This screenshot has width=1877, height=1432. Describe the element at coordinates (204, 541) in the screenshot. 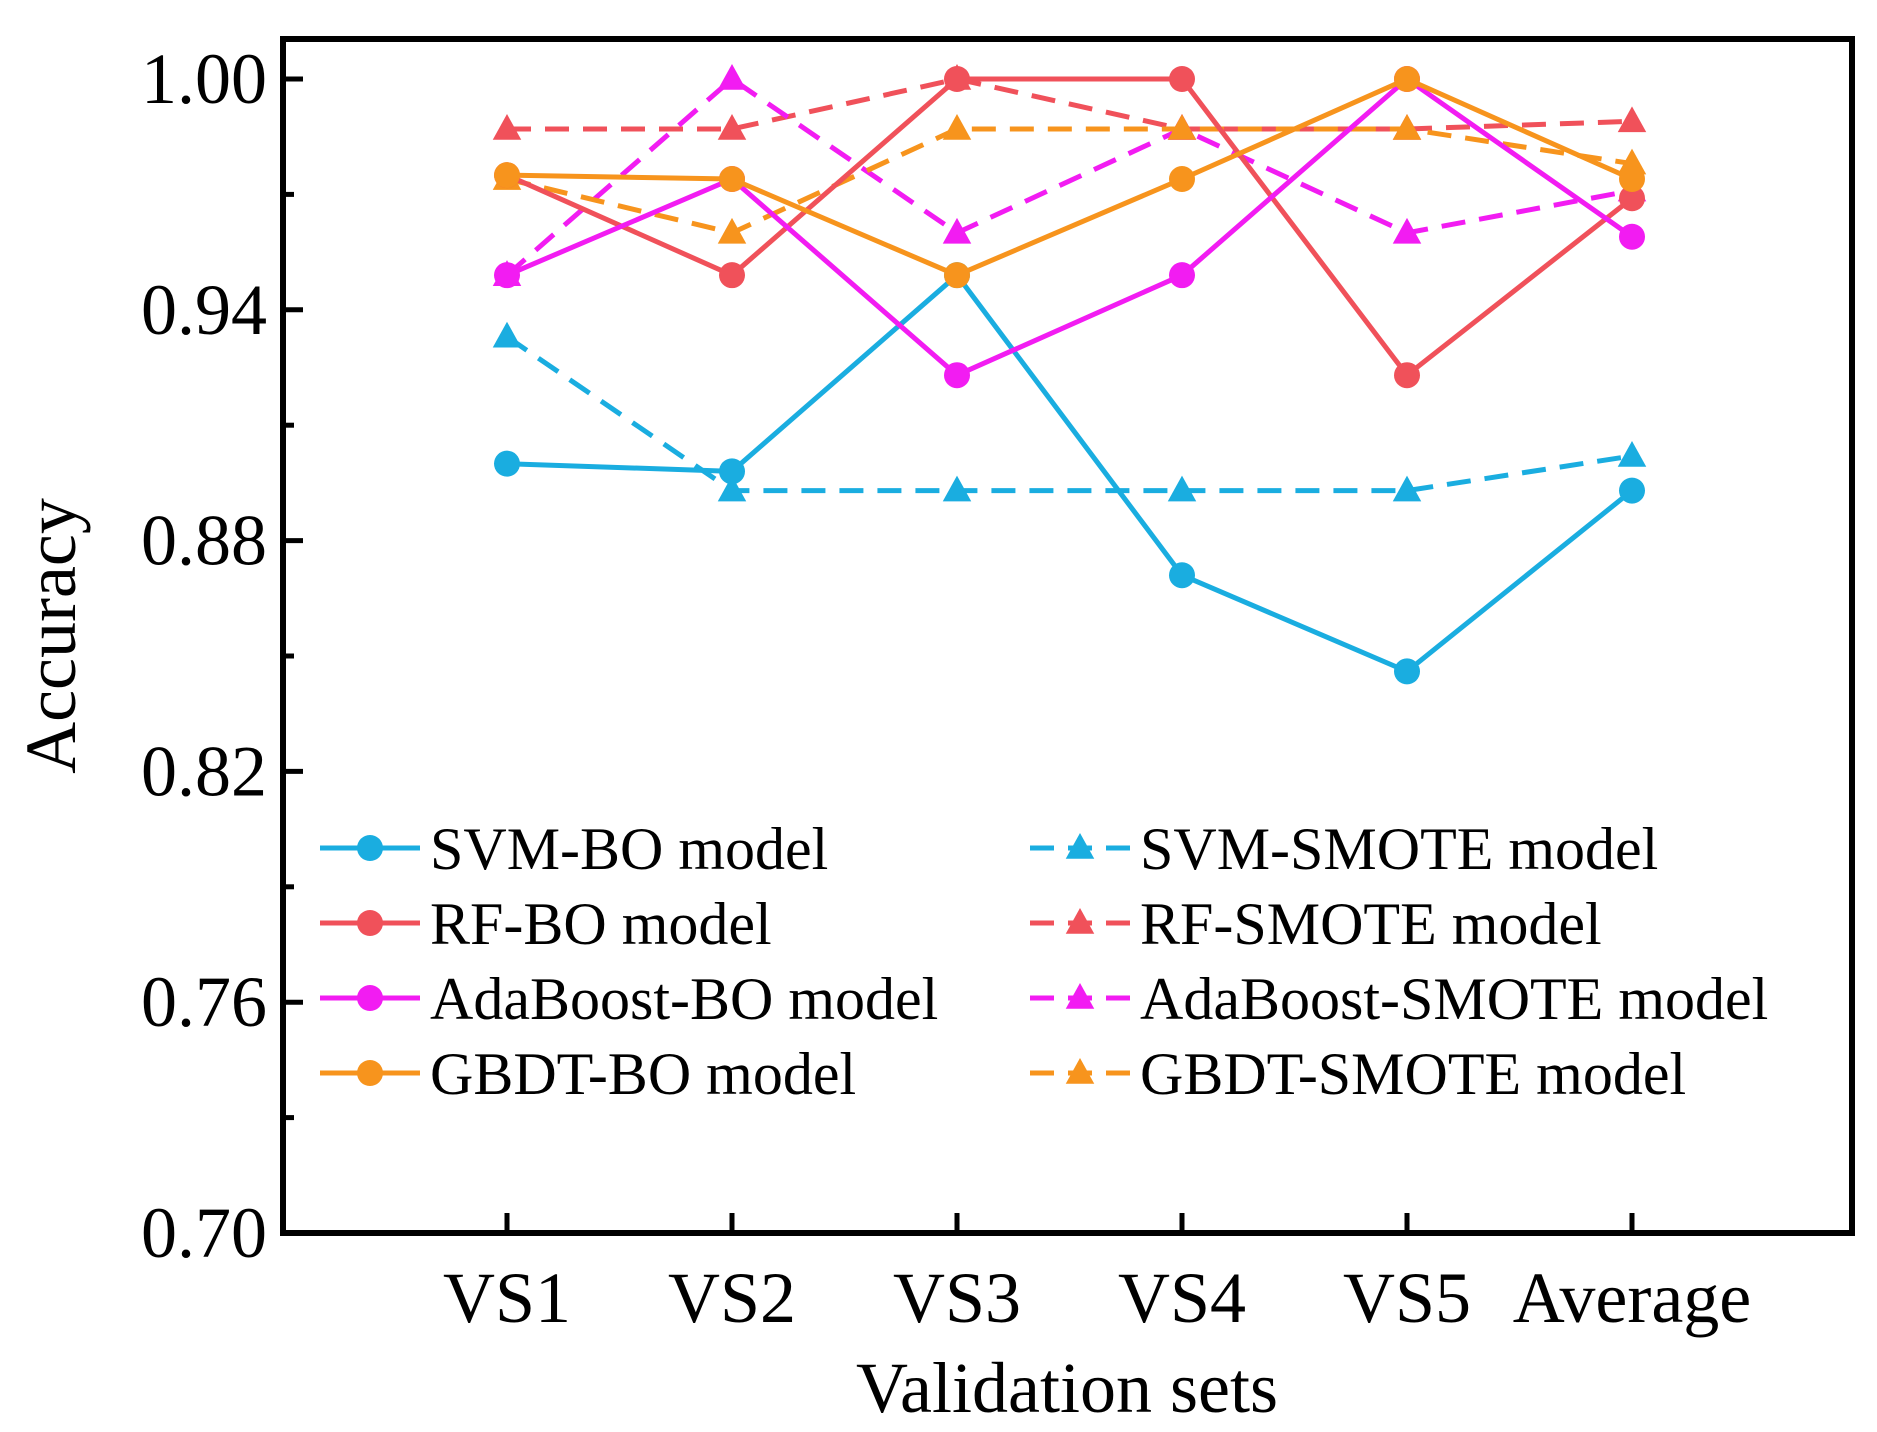

I see `y-tick-label: 0.88` at that location.